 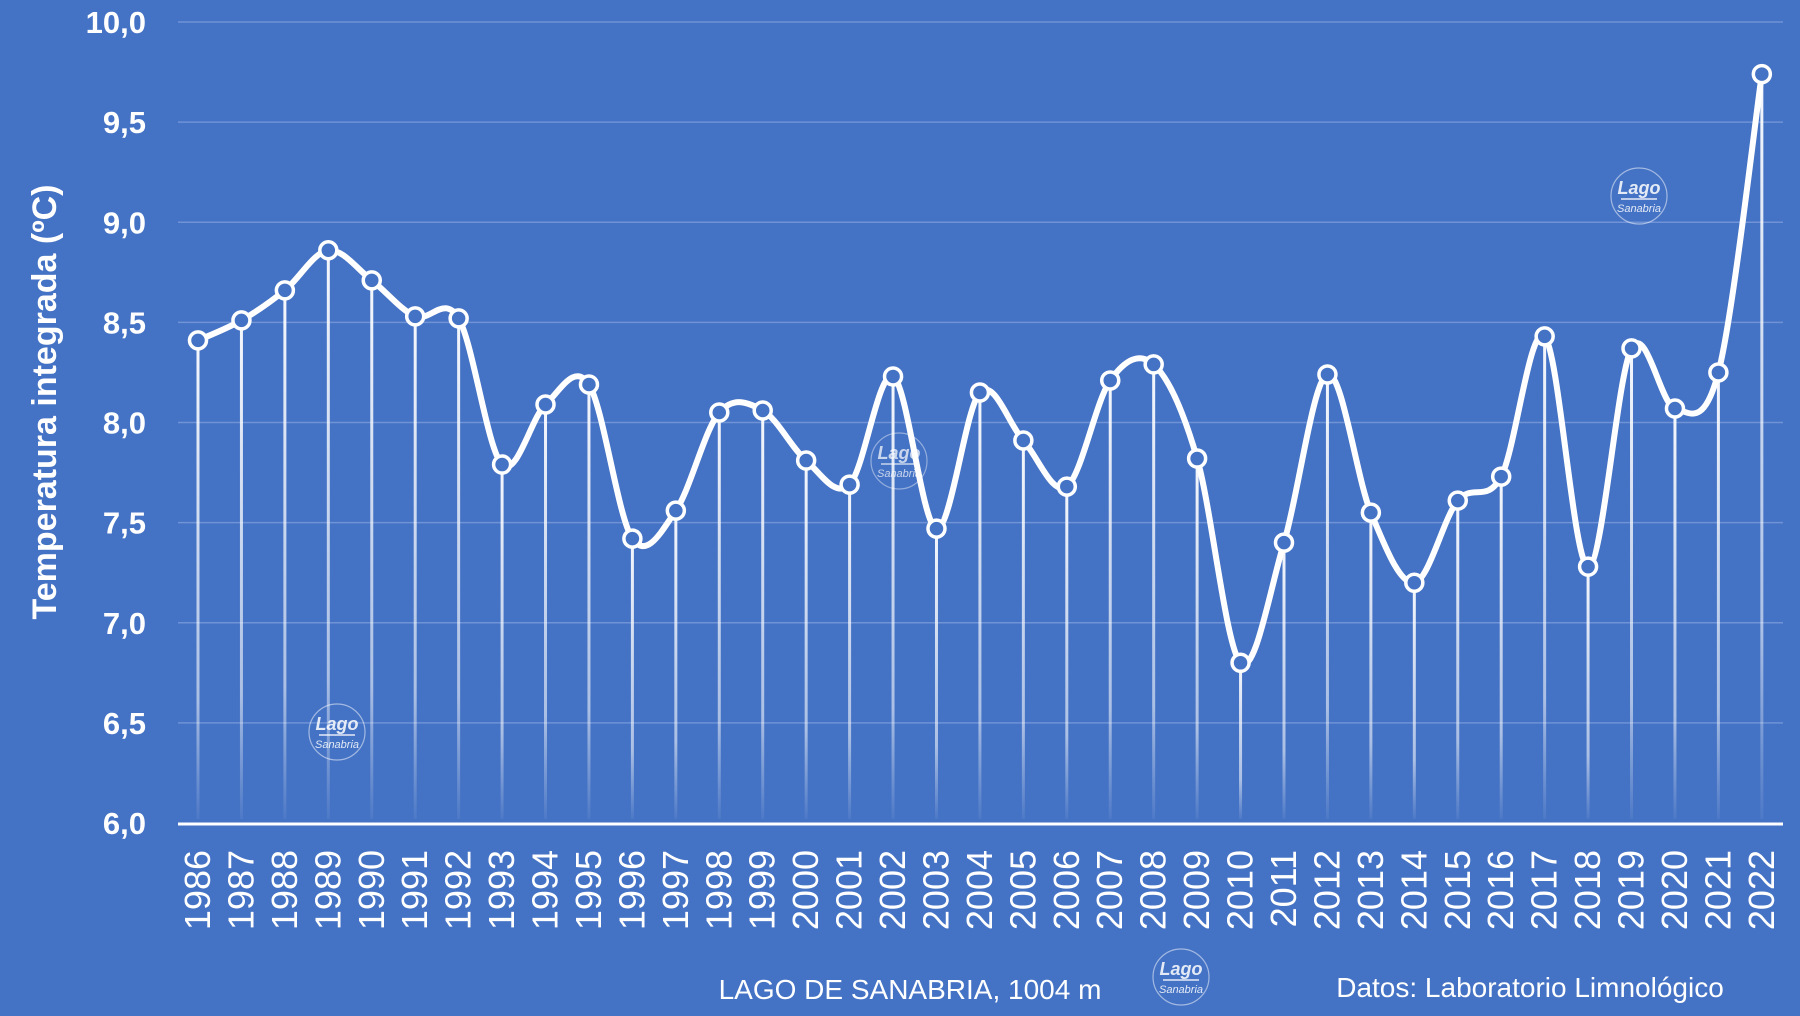 I want to click on x-tick-label: 2004, so click(x=979, y=890).